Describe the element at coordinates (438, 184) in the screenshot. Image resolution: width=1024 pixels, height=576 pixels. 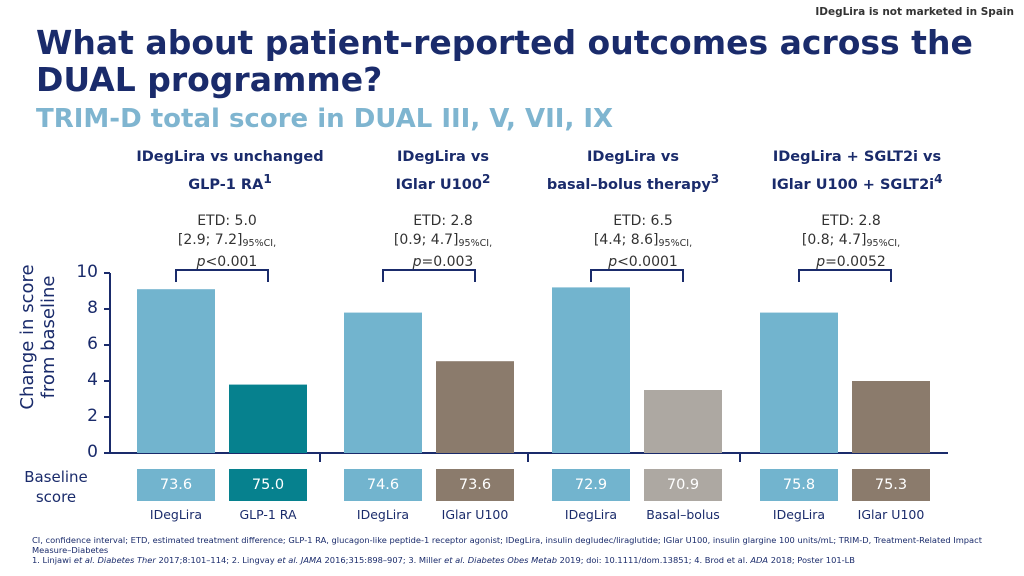
I see `group-title-line2: IGlar U100` at that location.